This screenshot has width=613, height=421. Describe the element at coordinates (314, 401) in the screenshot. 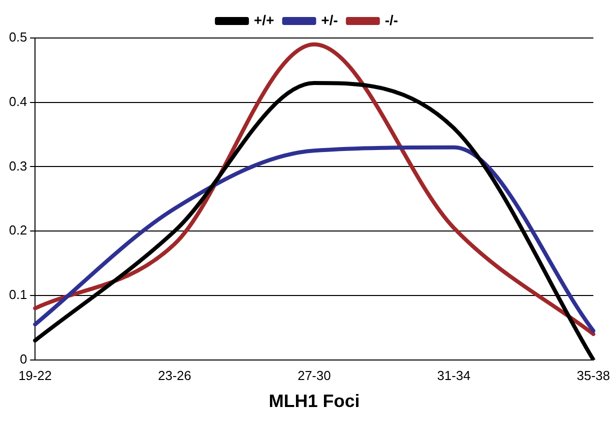

I see `x-axis-title: MLH1 Foci` at that location.